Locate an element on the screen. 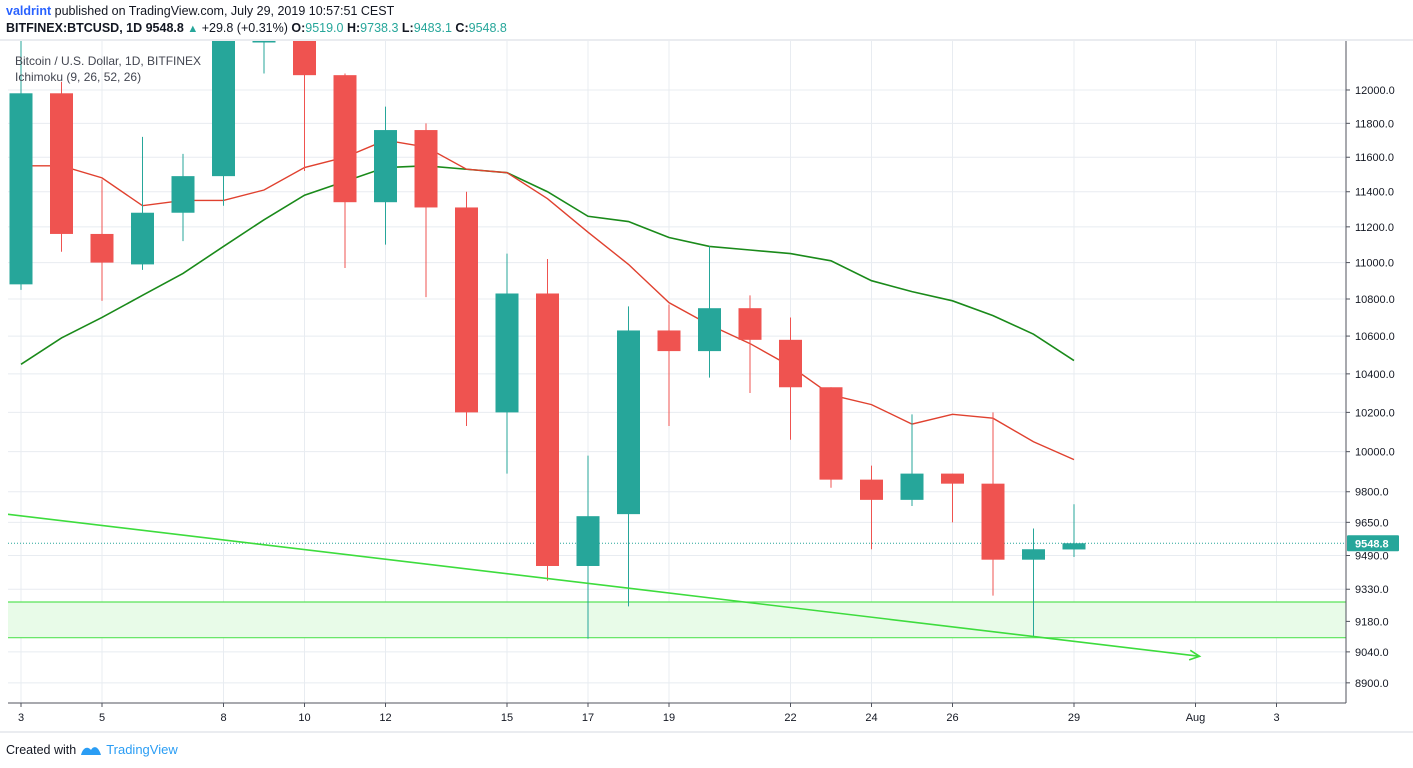 Image resolution: width=1413 pixels, height=768 pixels. indicator-label: Ichimoku (9, 26, 52, 26) is located at coordinates (78, 77).